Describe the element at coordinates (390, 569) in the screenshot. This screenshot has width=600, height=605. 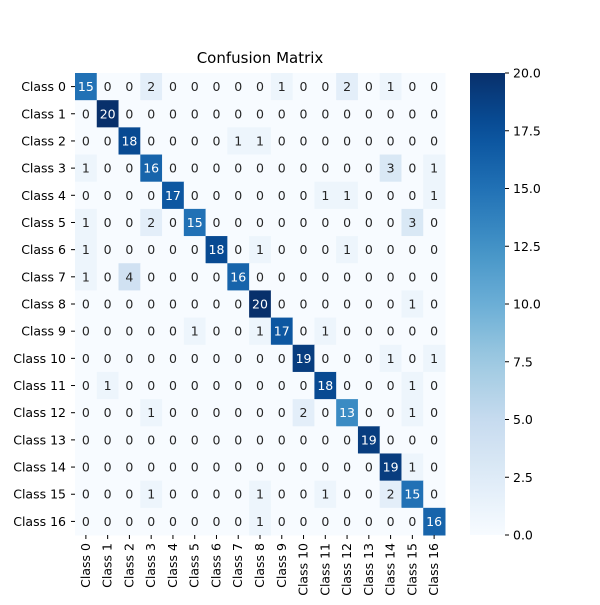
I see `x-tick-label: Class 14` at that location.